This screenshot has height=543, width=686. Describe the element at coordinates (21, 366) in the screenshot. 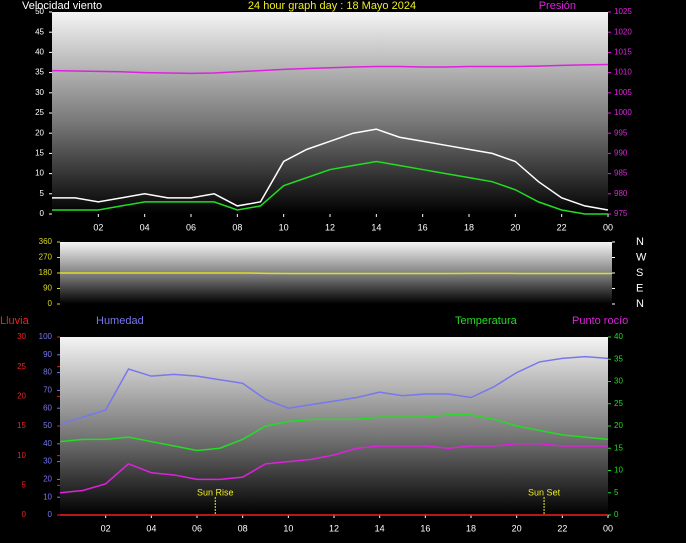

I see `y3-tick-label: 25` at that location.